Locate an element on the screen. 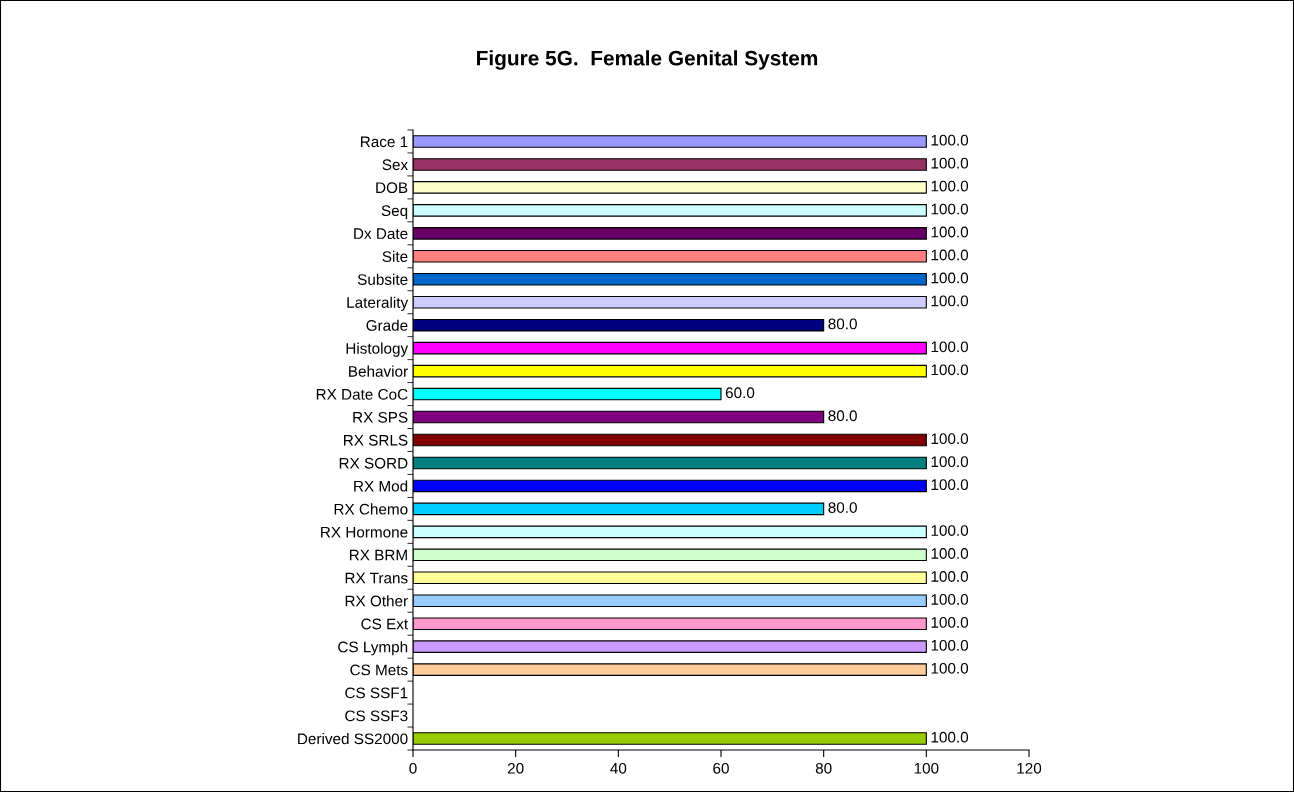  y-tick-label: Race 1 is located at coordinates (384, 142).